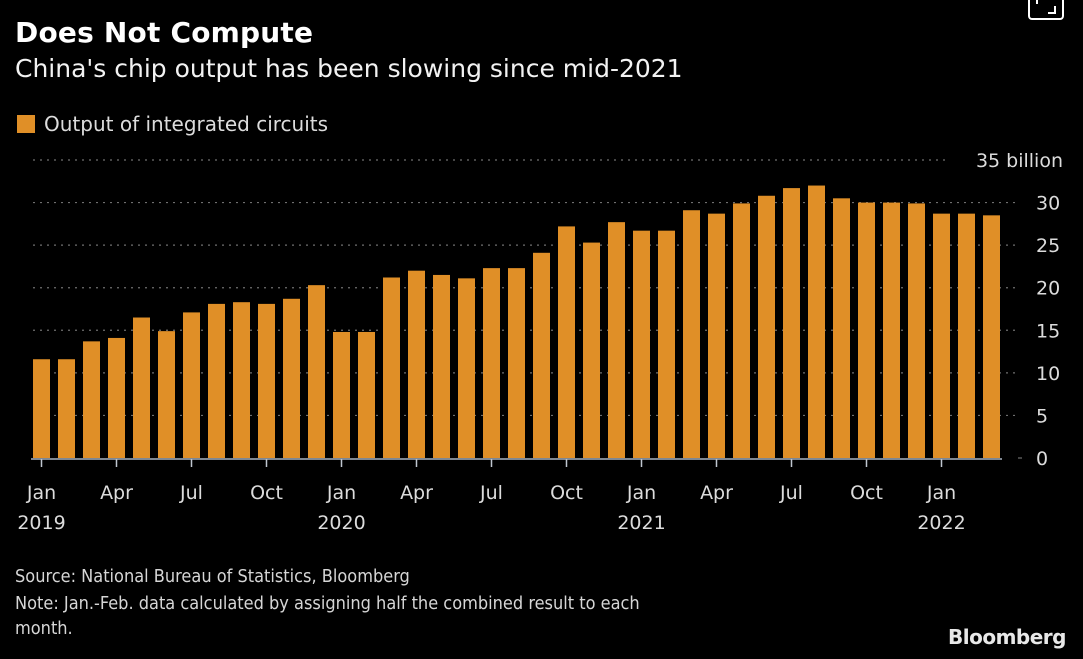  What do you see at coordinates (1048, 289) in the screenshot?
I see `y-tick-label: 20` at bounding box center [1048, 289].